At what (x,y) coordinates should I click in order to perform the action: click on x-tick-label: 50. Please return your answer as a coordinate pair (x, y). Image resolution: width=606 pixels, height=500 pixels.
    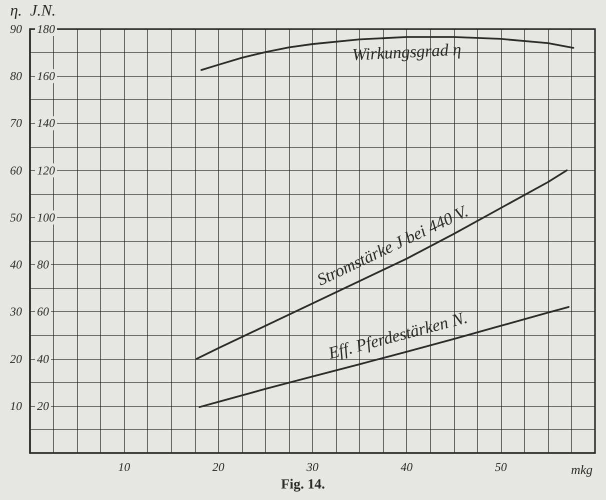
    Looking at the image, I should click on (500, 467).